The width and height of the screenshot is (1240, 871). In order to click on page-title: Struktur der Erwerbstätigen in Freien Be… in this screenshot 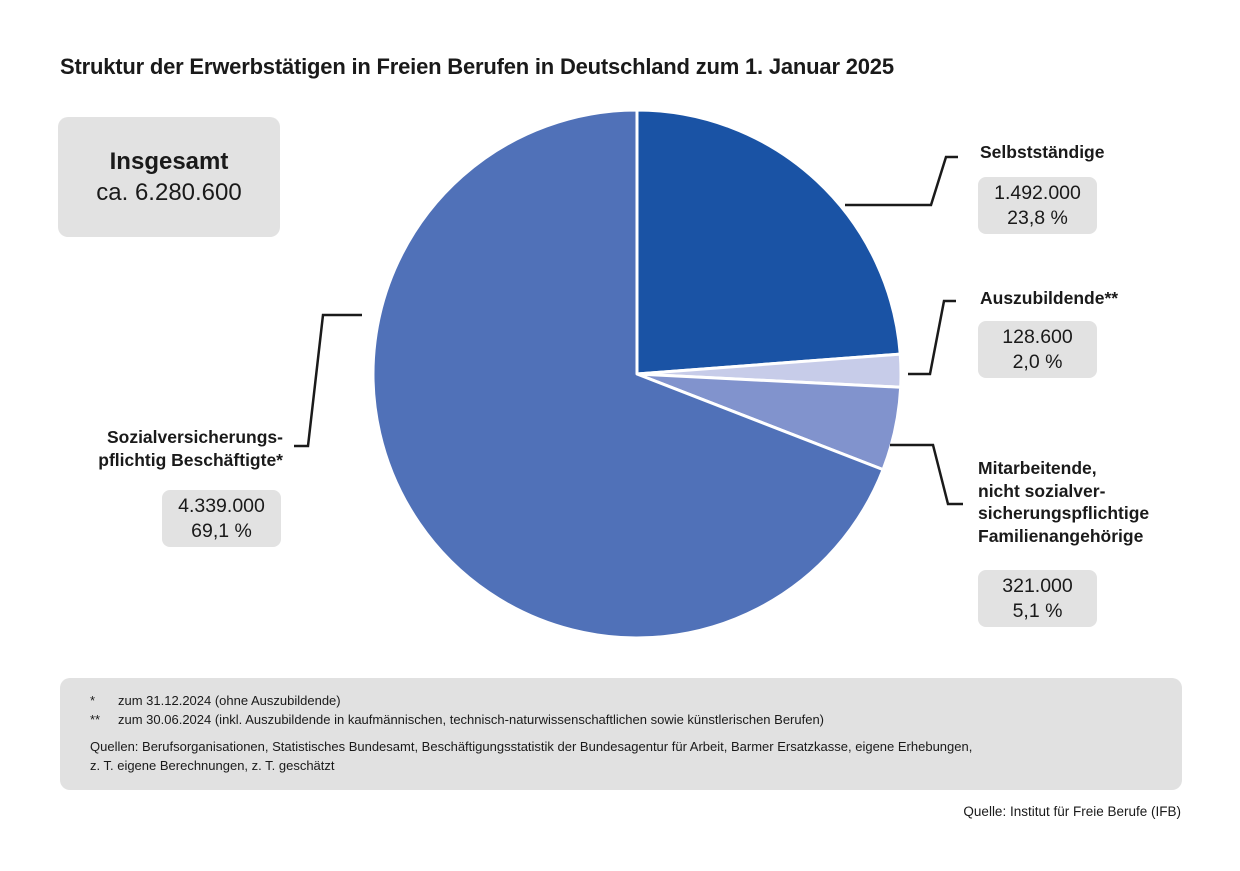, I will do `click(477, 66)`.